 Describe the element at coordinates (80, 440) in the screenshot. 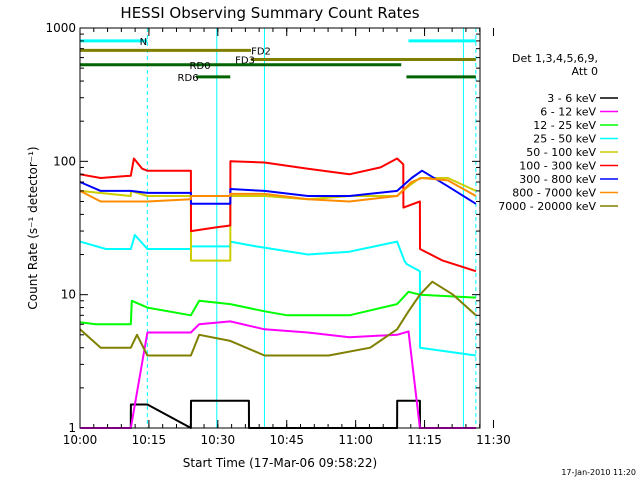

I see `x-tick-label-0: 10:00` at that location.